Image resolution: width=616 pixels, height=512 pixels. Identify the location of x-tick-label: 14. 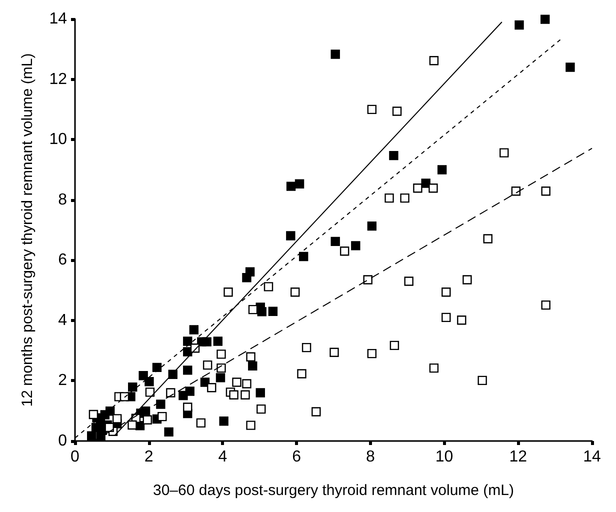
(592, 457).